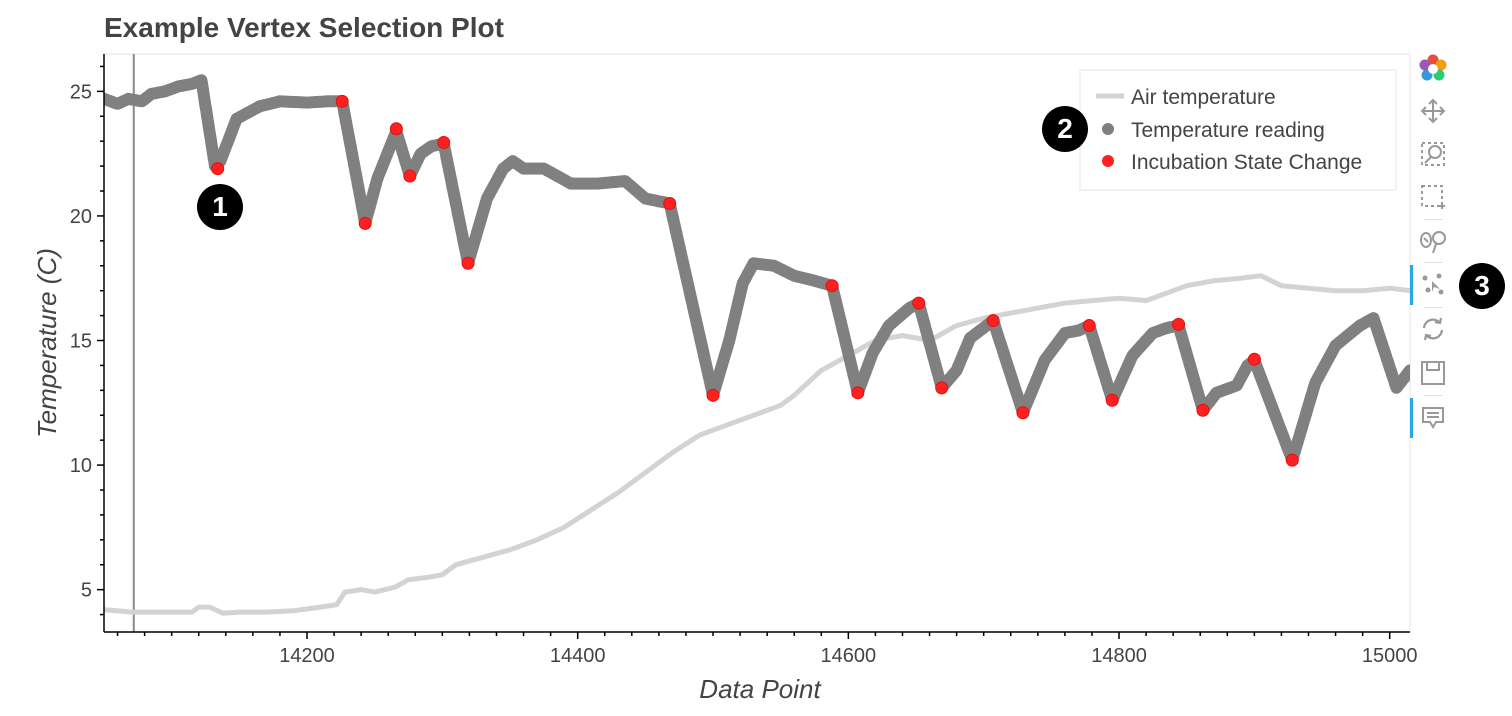  What do you see at coordinates (1433, 154) in the screenshot?
I see `box-zoom-icon` at bounding box center [1433, 154].